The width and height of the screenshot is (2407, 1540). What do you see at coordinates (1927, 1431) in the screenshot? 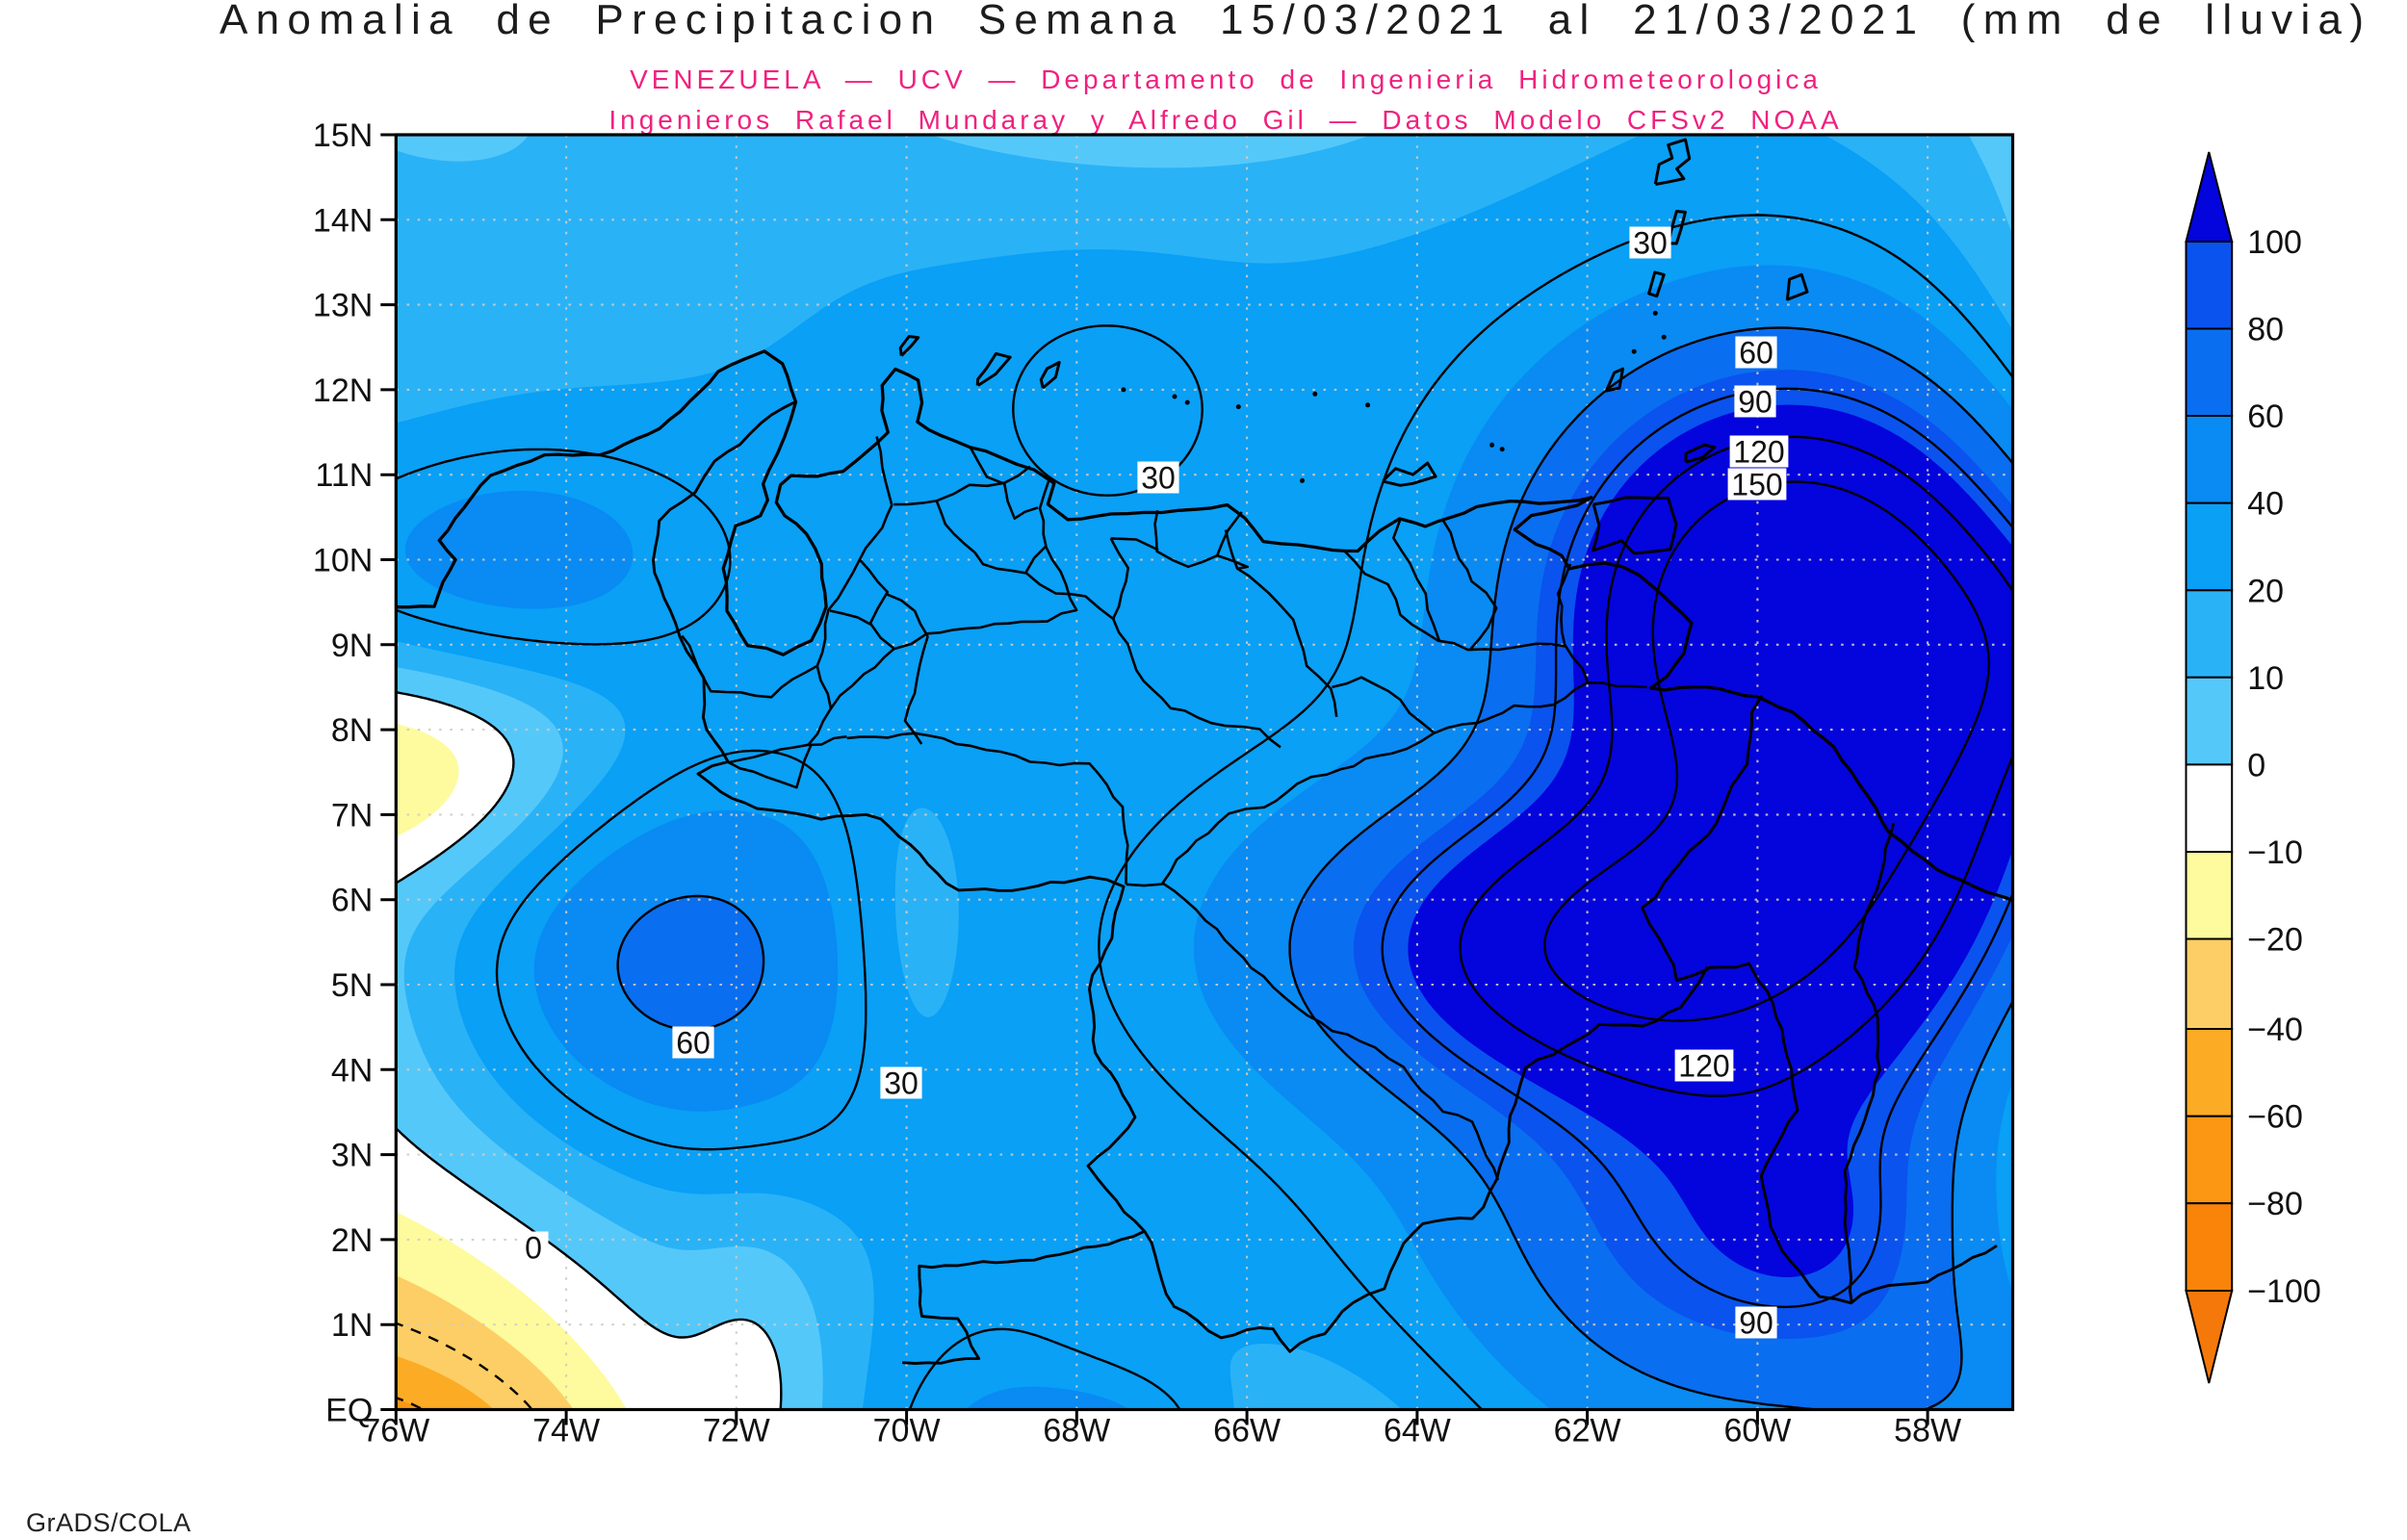
I see `svg-text: 58W` at bounding box center [1927, 1431].